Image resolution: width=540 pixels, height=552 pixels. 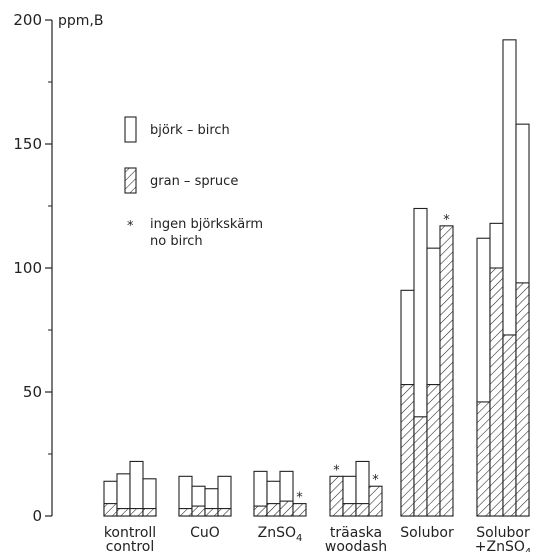 I want to click on legend-no-birch-label-sv: ingen björkskärm, so click(x=206, y=224).